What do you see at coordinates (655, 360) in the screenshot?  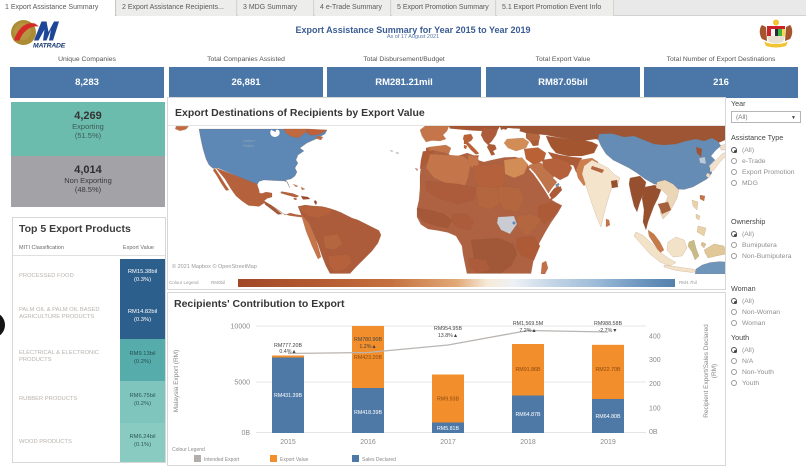 I see `svg-text: 300` at bounding box center [655, 360].